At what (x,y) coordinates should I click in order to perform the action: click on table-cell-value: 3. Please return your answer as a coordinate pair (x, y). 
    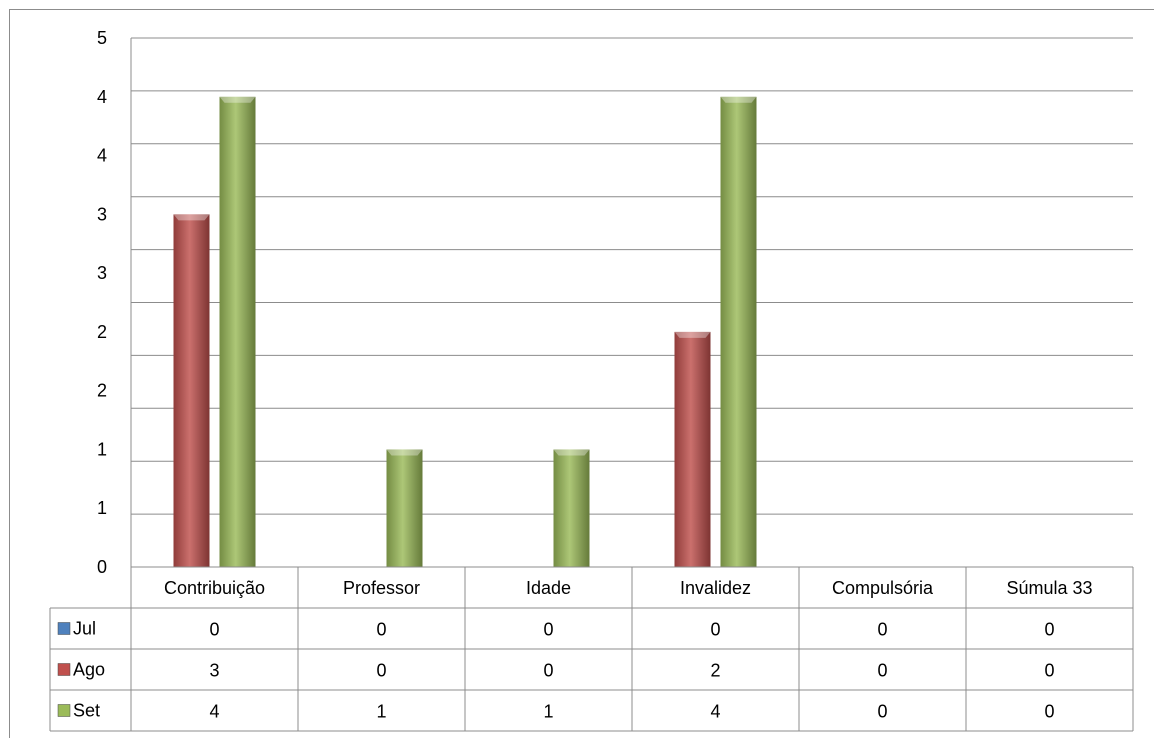
    Looking at the image, I should click on (214, 671).